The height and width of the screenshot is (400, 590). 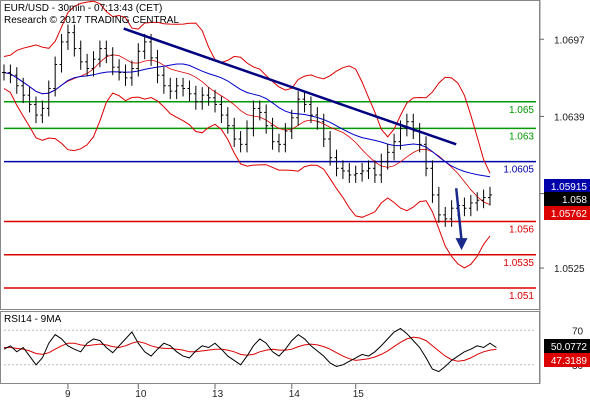 What do you see at coordinates (91, 20) in the screenshot?
I see `research-credit: Research © 2017 TRADING CENTRAL` at bounding box center [91, 20].